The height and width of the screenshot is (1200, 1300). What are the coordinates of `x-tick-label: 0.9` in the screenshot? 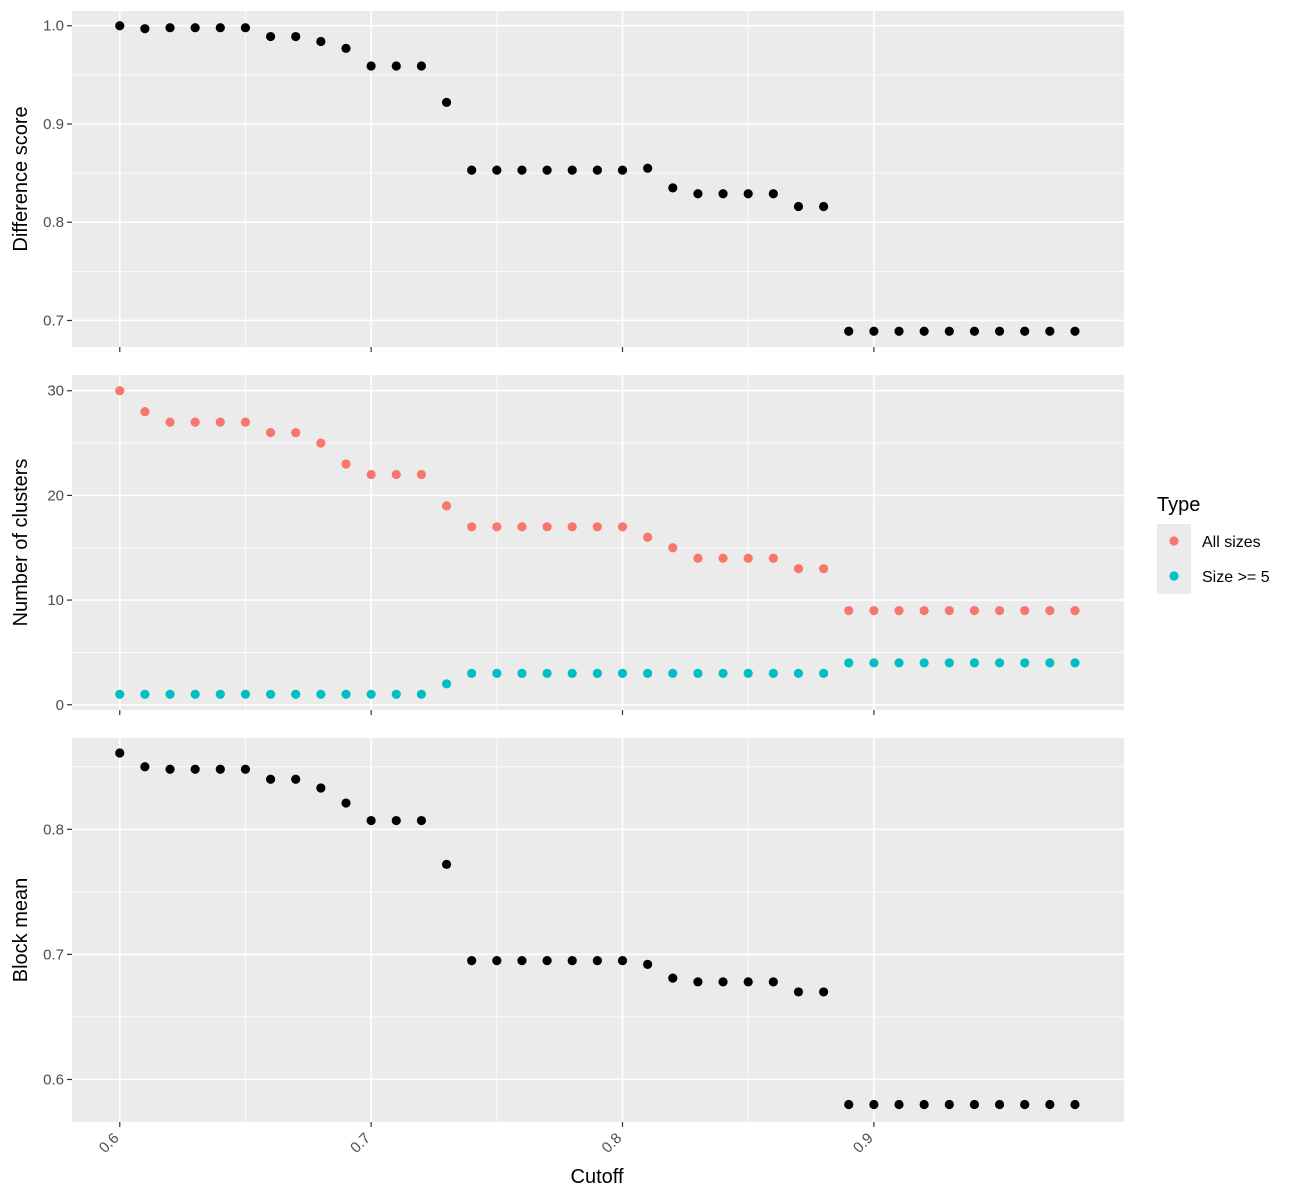 It's located at (863, 1143).